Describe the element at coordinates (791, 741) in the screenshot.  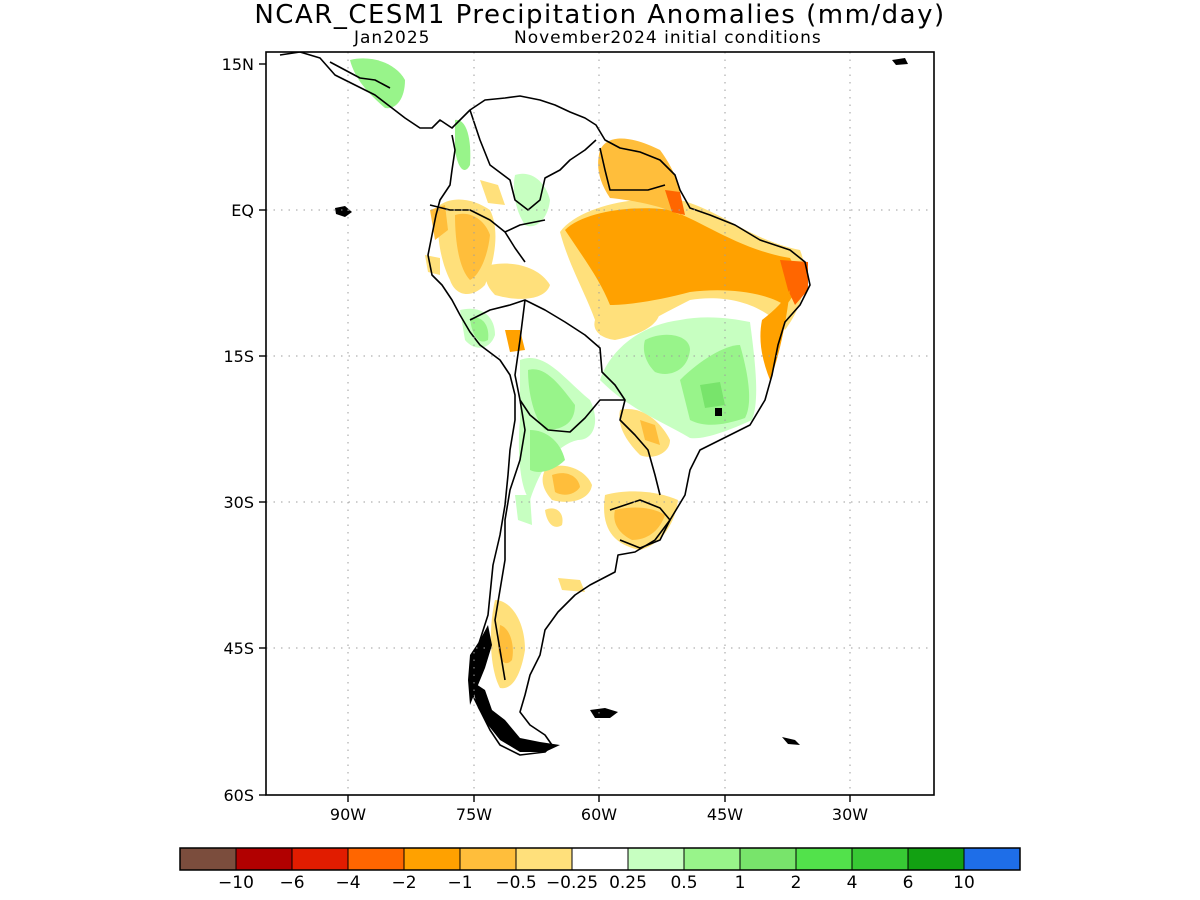
I see `island-south-georgia` at that location.